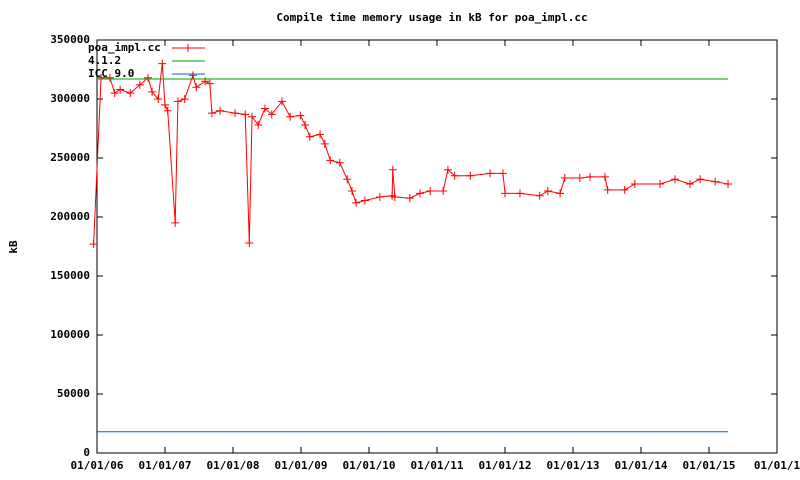  What do you see at coordinates (86, 452) in the screenshot?
I see `y-tick-label: 0` at bounding box center [86, 452].